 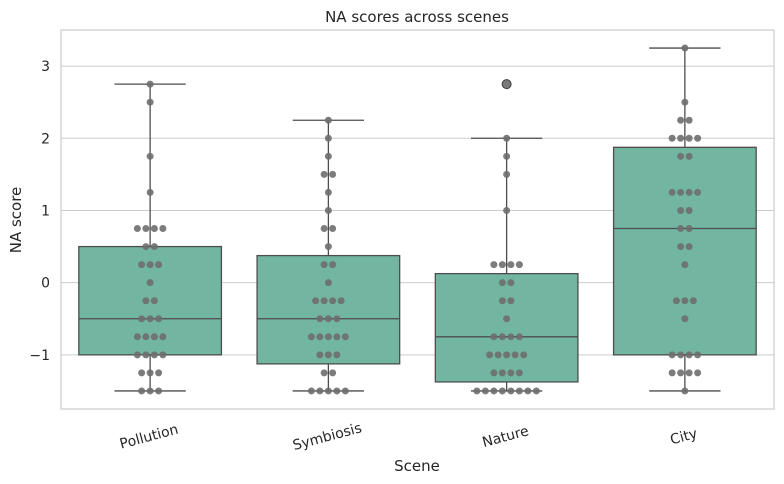 What do you see at coordinates (417, 466) in the screenshot?
I see `x-axis-label: Scene` at bounding box center [417, 466].